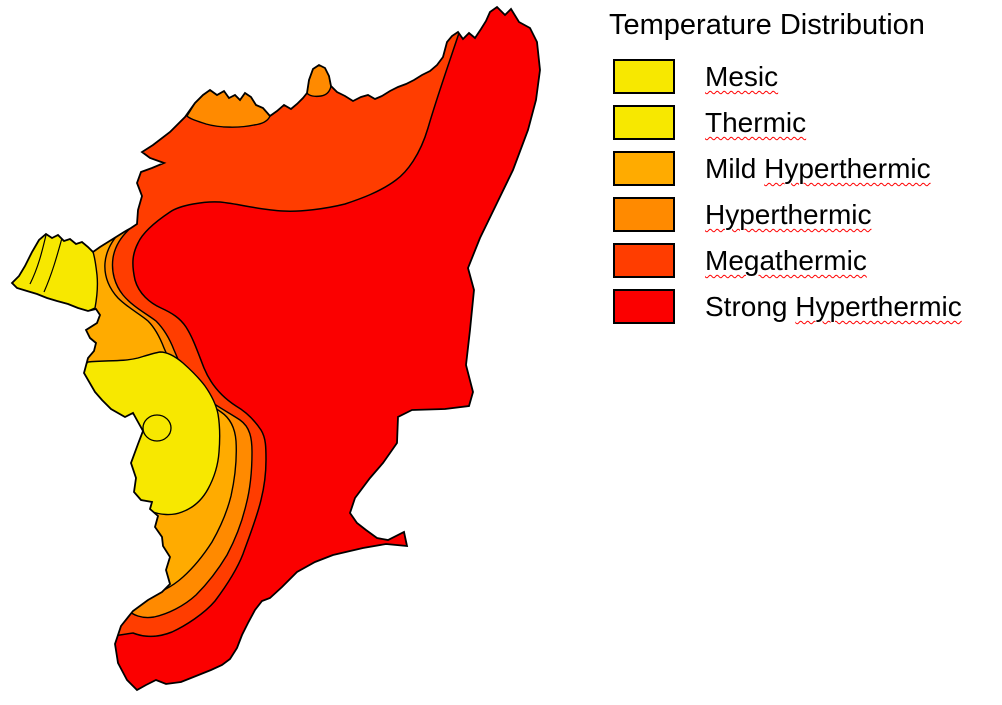 This screenshot has width=1002, height=705. I want to click on zone-mesic-core, so click(157, 428).